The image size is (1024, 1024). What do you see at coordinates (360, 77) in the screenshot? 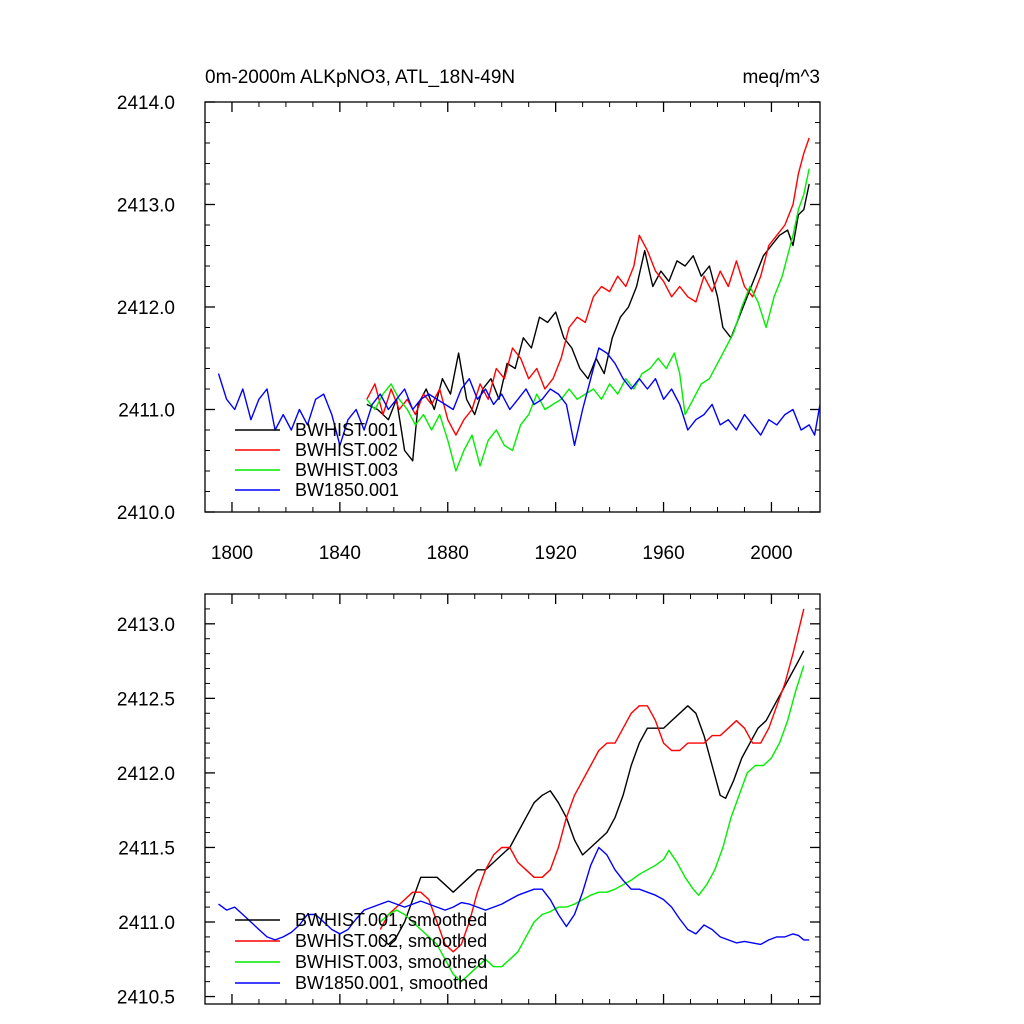
I see `chart-title: 0m-2000m ALKpNO3, ATL_18N-49N` at bounding box center [360, 77].